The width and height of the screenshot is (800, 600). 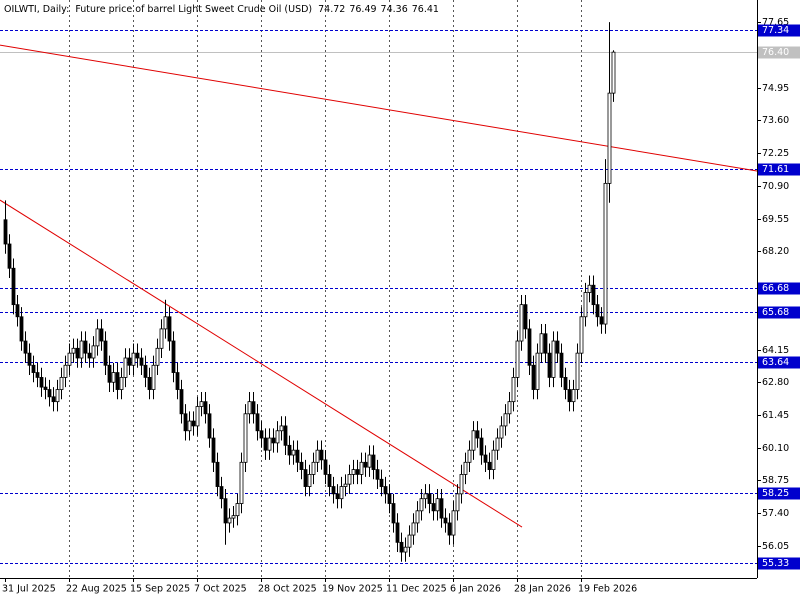 I want to click on y-tick-label: 77.65, so click(x=775, y=22).